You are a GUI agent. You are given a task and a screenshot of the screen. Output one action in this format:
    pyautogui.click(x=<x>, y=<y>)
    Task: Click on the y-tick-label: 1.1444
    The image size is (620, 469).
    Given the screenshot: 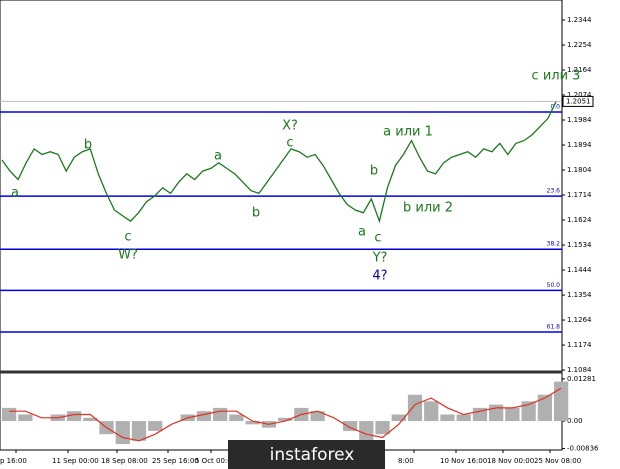 What is the action you would take?
    pyautogui.click(x=579, y=270)
    